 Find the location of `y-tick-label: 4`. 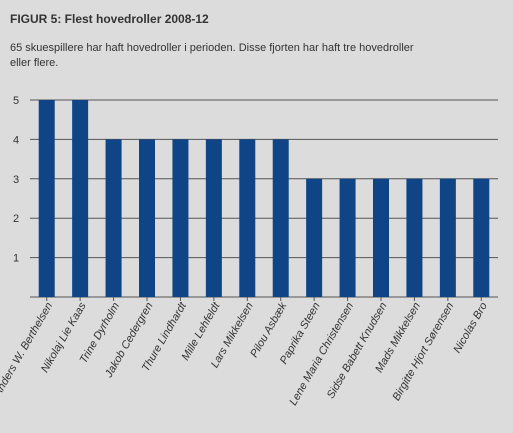

y-tick-label: 4 is located at coordinates (16, 140).